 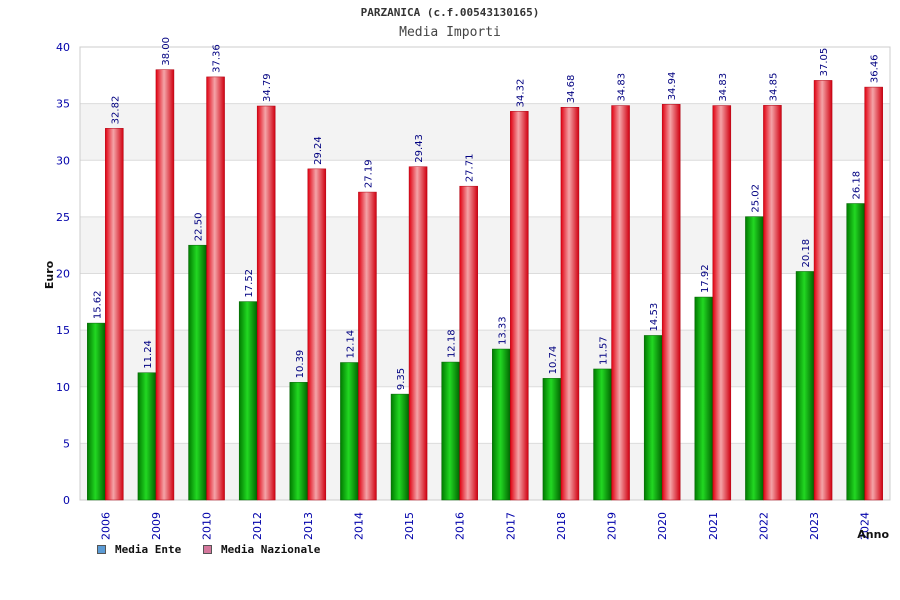 I want to click on x-tick-label: 2014, so click(x=358, y=526).